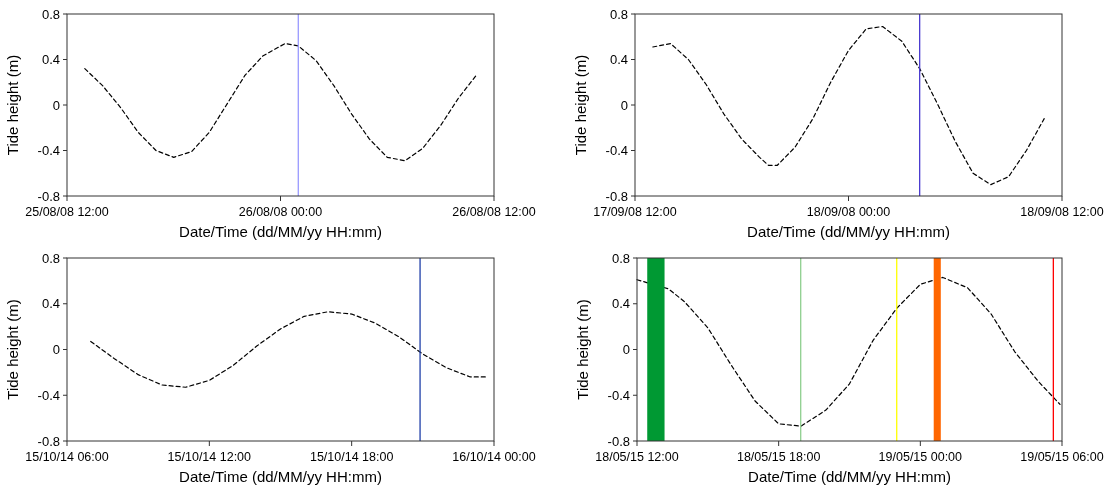 This screenshot has width=1113, height=496. Describe the element at coordinates (494, 212) in the screenshot. I see `x-tick-label: 26/08/08 12:00` at that location.